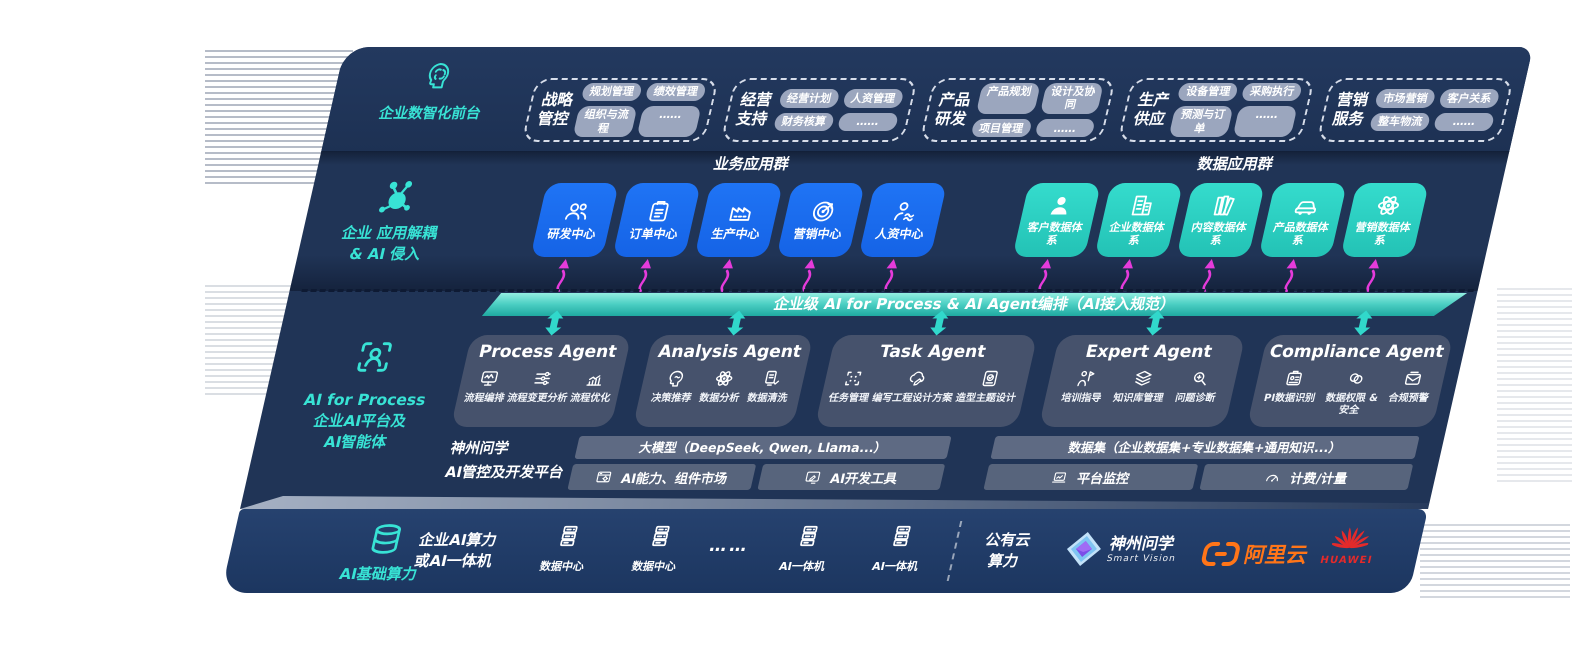 The height and width of the screenshot is (647, 1572). What do you see at coordinates (385, 254) in the screenshot?
I see `app-layer-label-line2: & AI 侵入` at bounding box center [385, 254].